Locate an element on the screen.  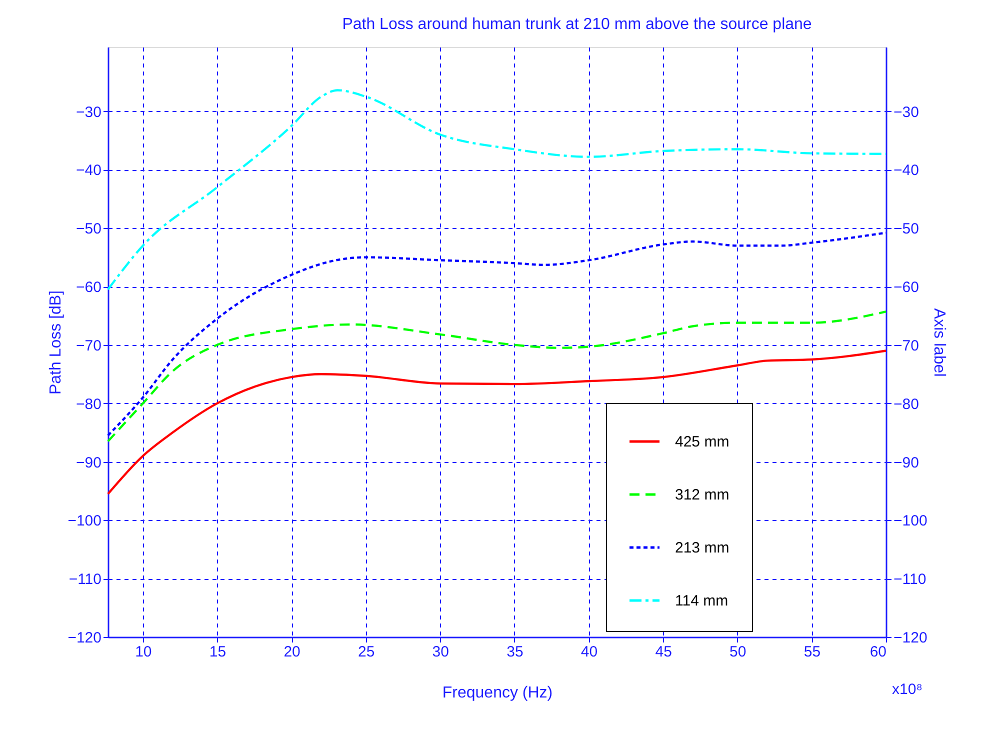
x-tick-label: 60 is located at coordinates (878, 652).